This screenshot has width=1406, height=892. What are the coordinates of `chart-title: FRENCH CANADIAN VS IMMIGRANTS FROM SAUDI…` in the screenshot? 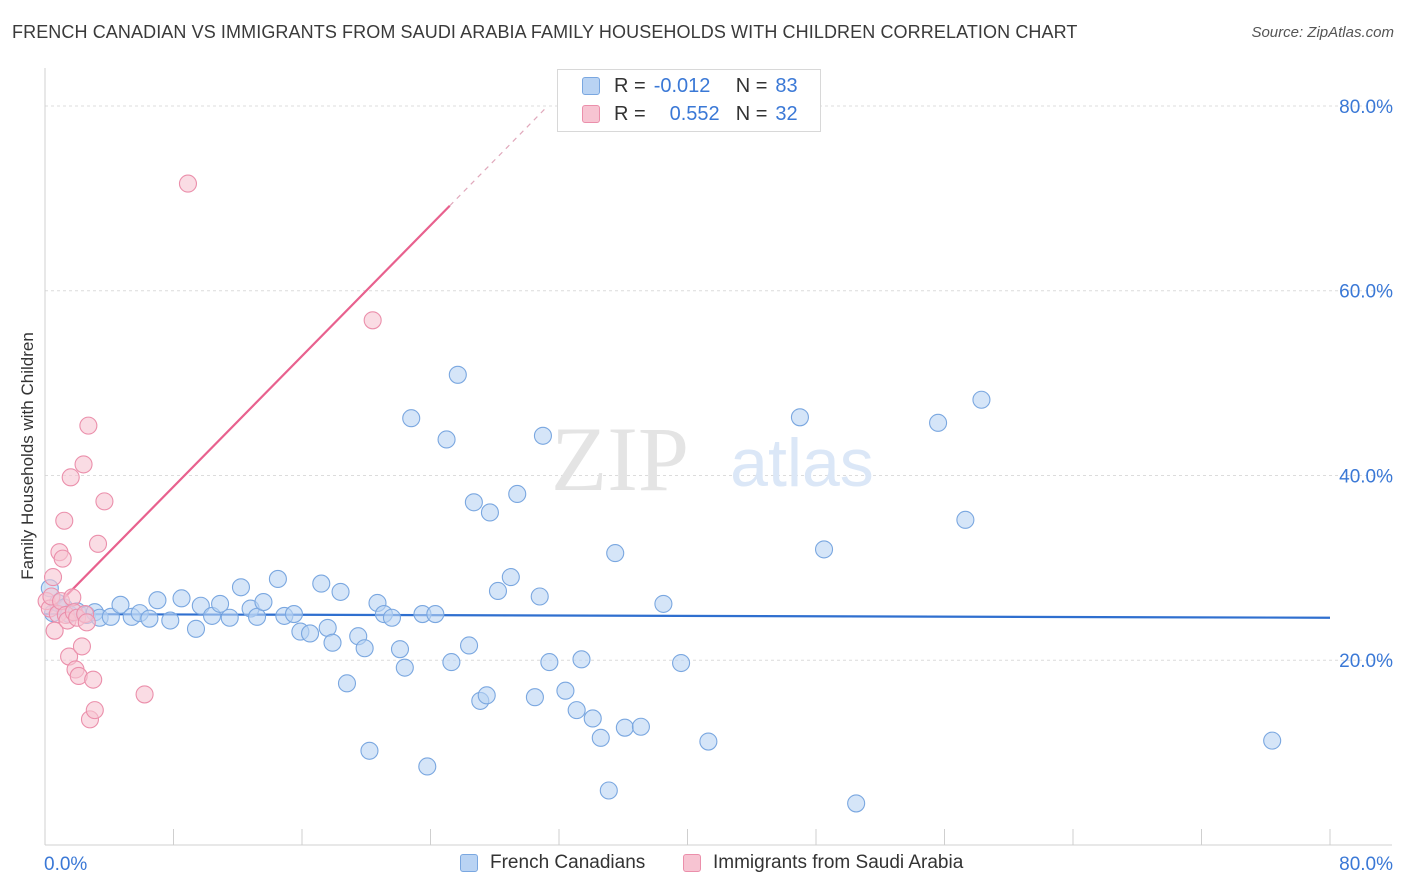 It's located at (545, 32).